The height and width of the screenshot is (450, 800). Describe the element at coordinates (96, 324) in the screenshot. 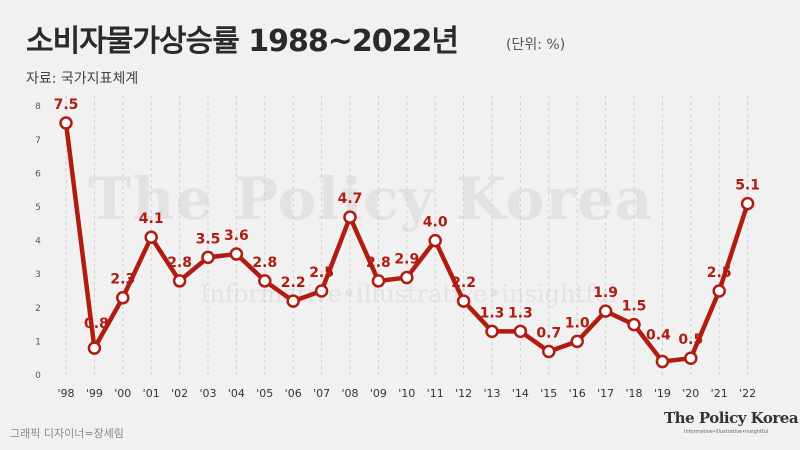

I see `data-label: 0.8` at that location.